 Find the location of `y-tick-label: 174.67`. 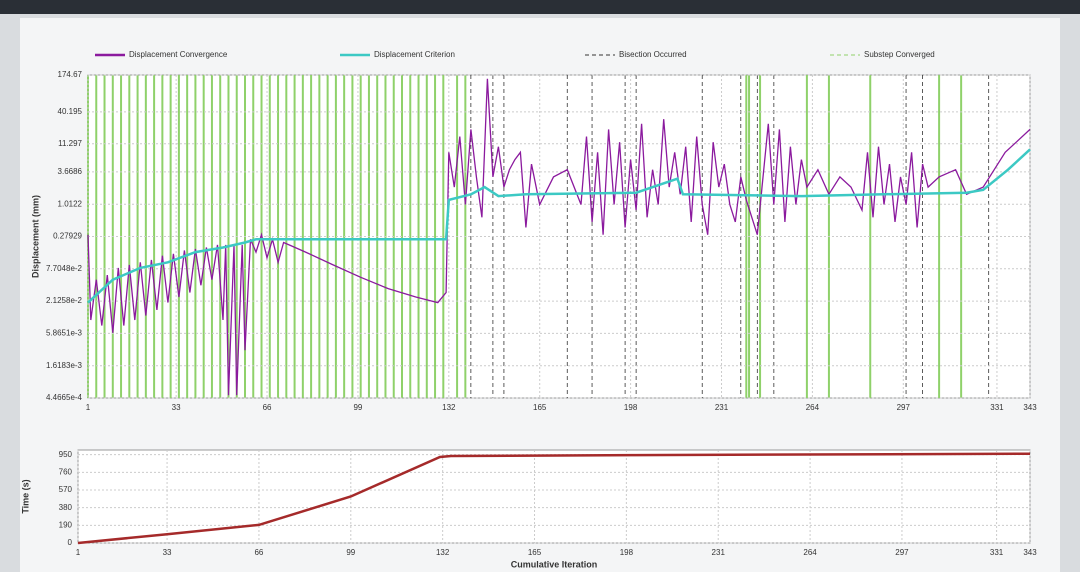

y-tick-label: 174.67 is located at coordinates (70, 74).